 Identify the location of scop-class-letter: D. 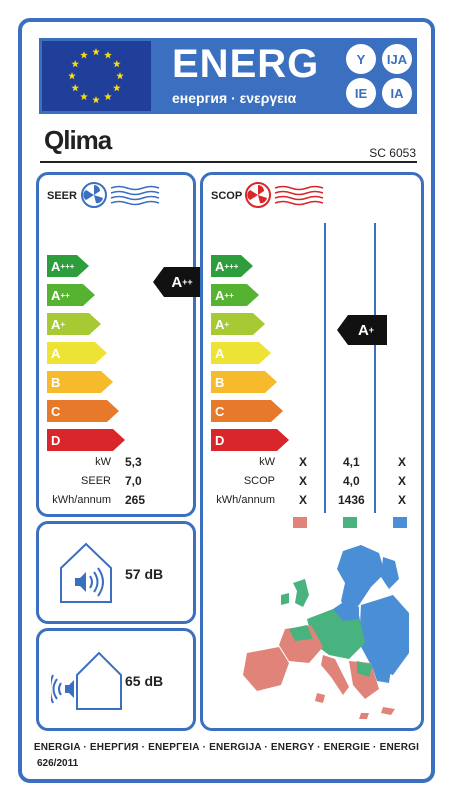
(220, 440).